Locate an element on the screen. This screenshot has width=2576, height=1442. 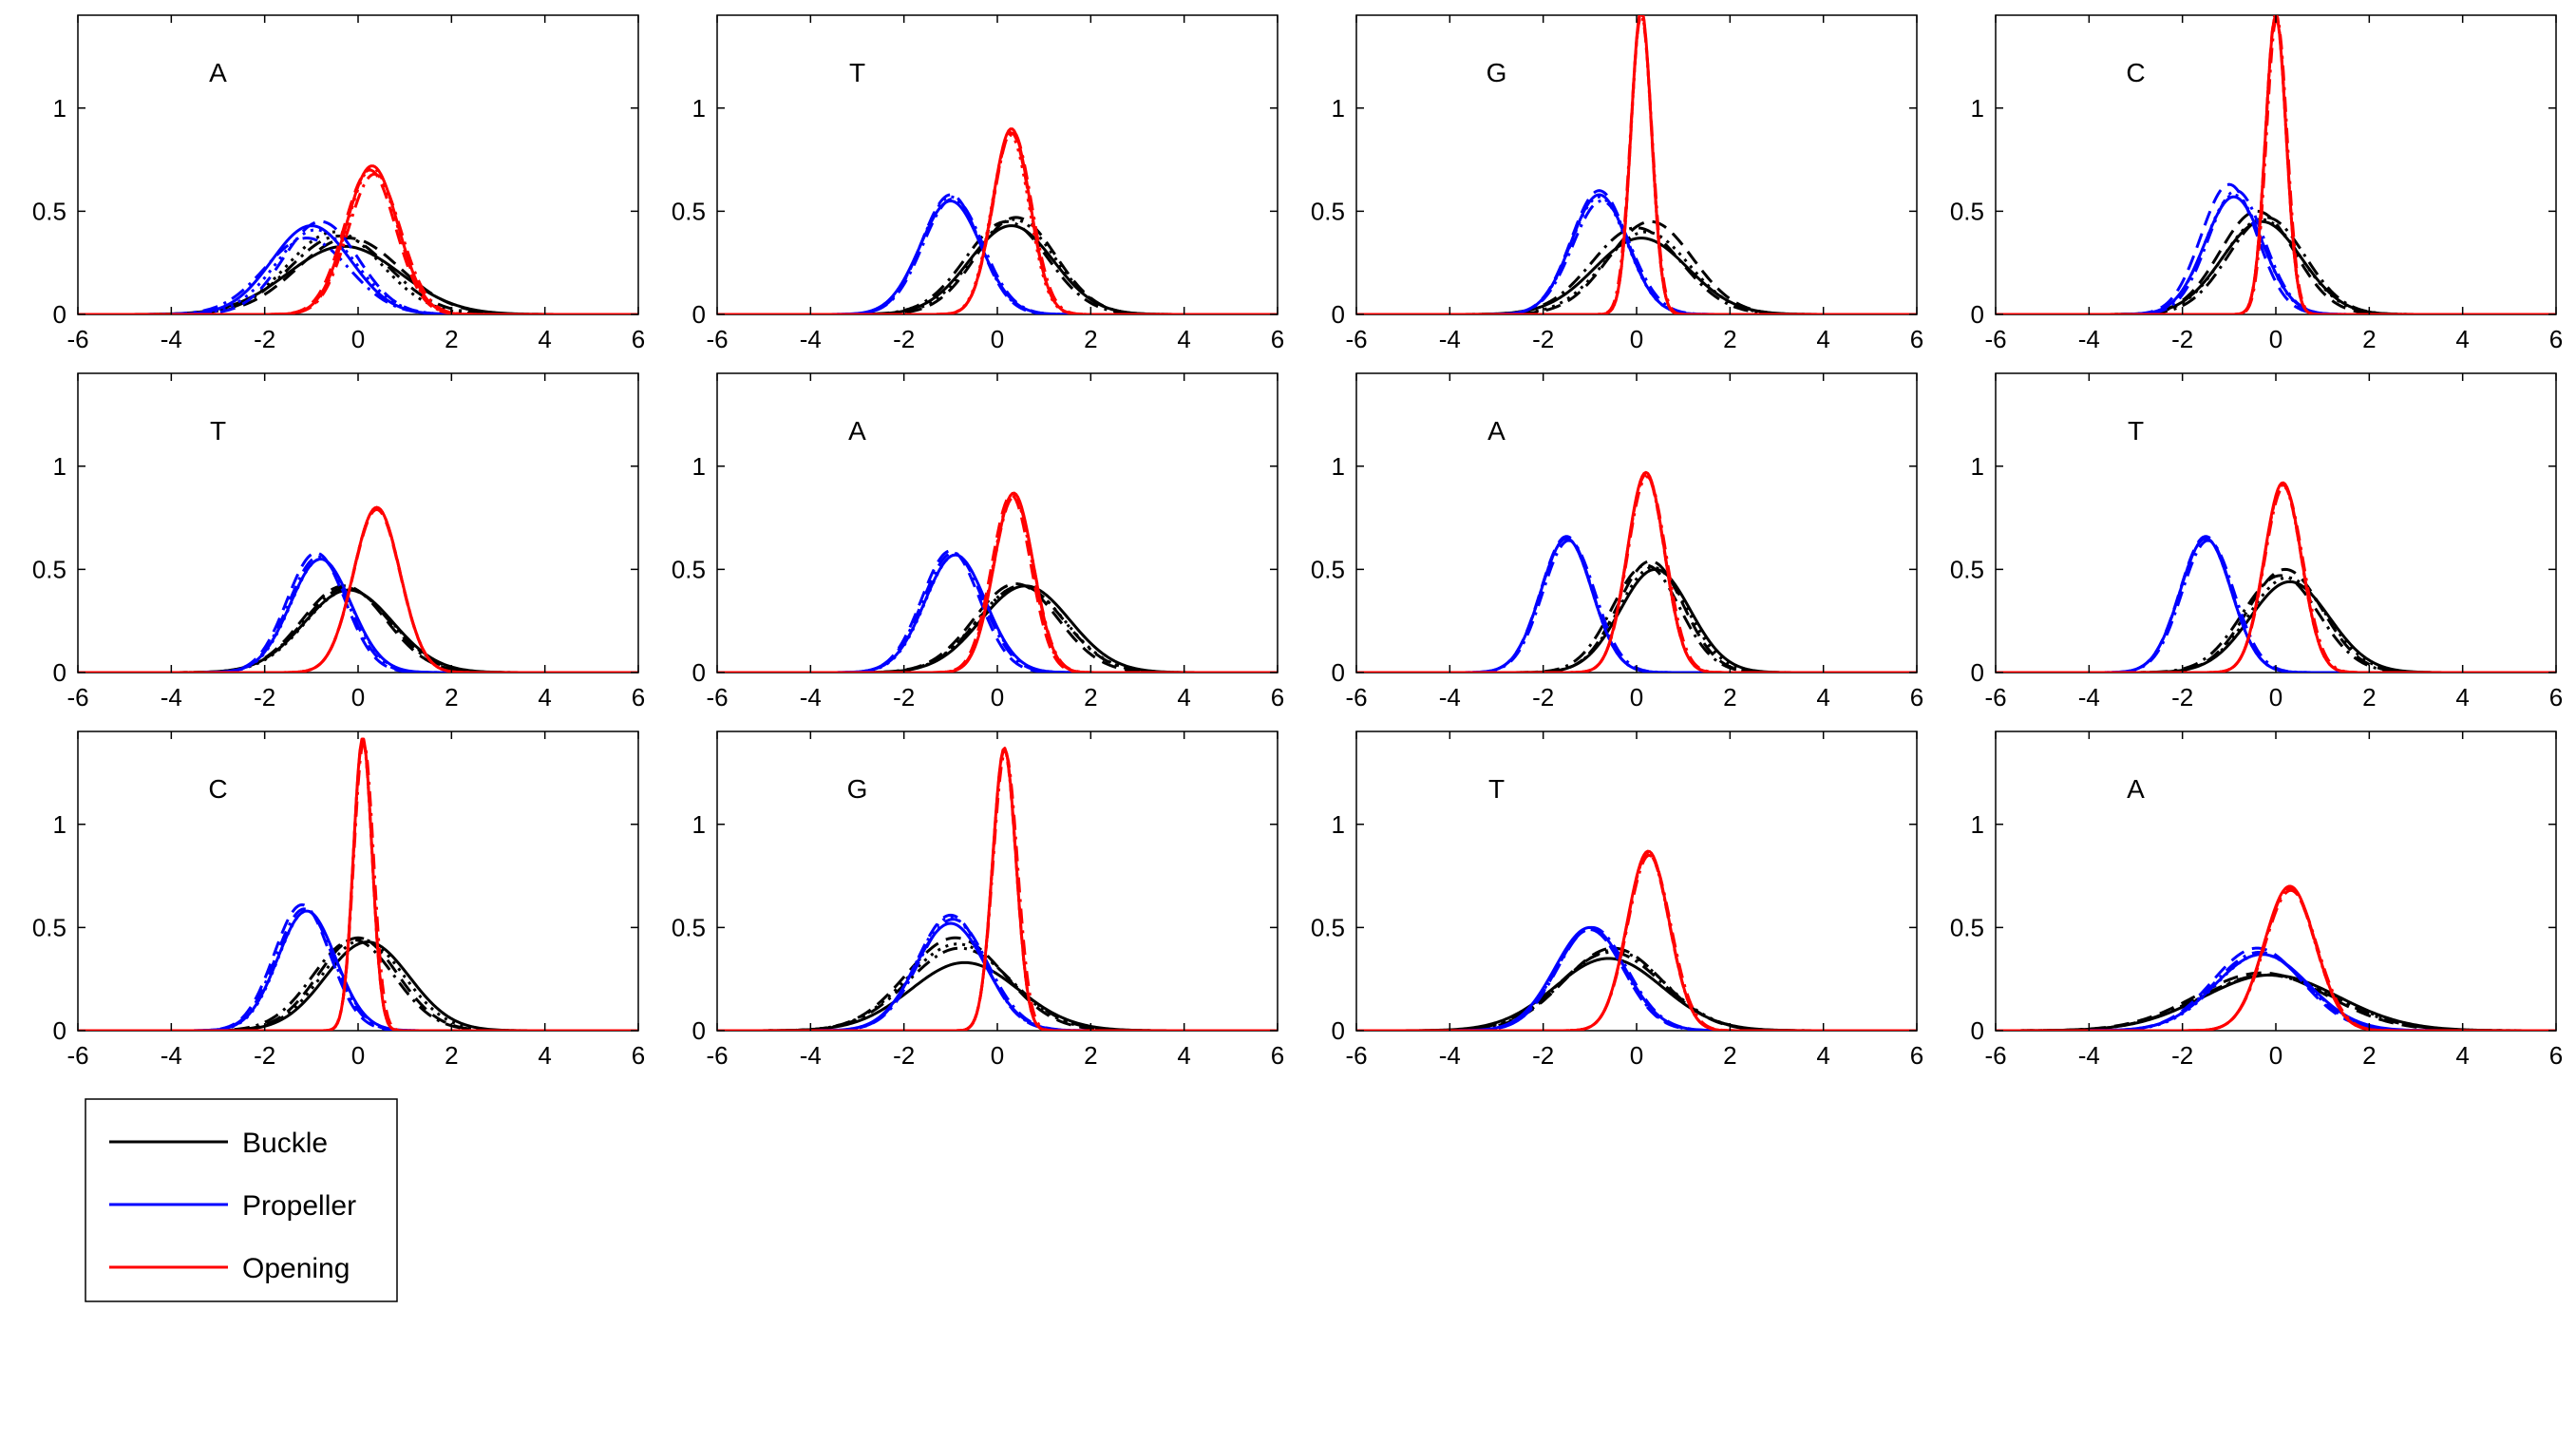
opening-curve-solid is located at coordinates (998, 582).